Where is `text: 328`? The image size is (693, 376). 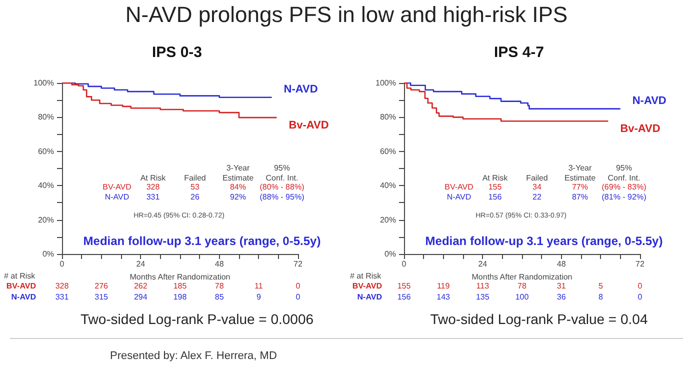 text: 328 is located at coordinates (62, 286).